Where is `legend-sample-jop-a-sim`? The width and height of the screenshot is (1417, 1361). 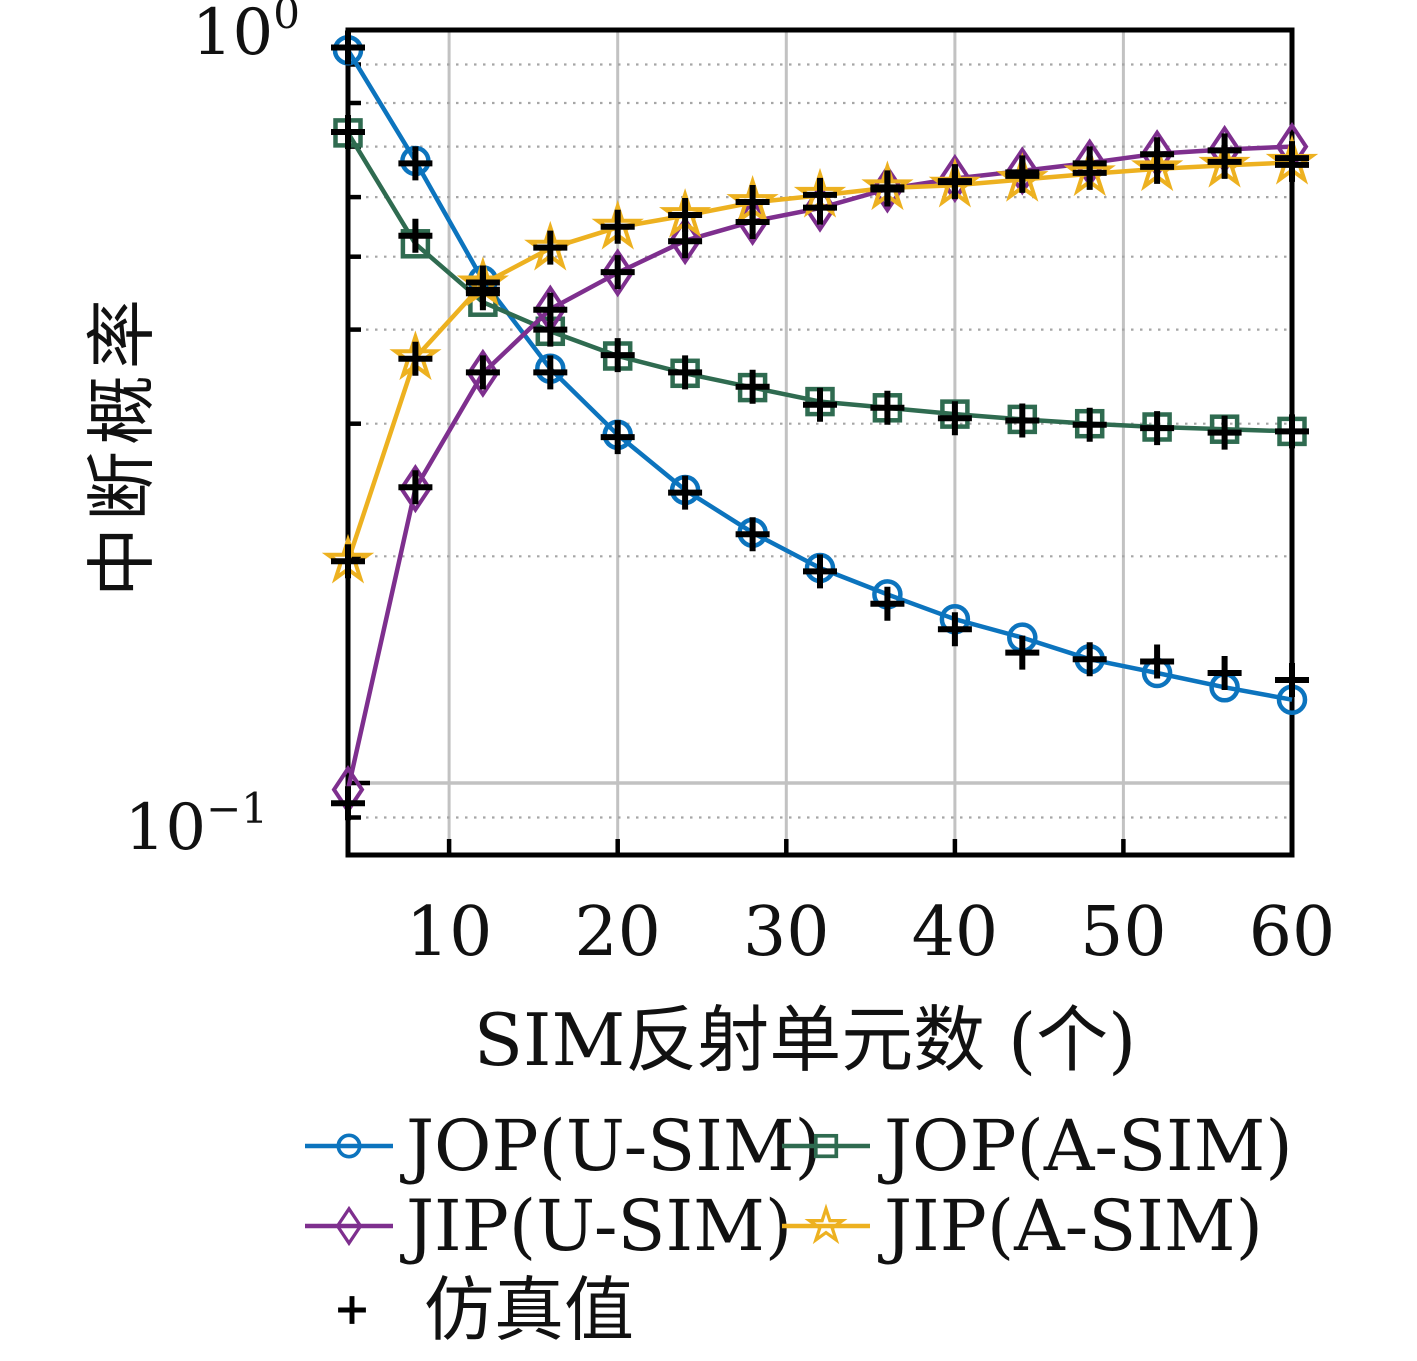 legend-sample-jop-a-sim is located at coordinates (826, 1146).